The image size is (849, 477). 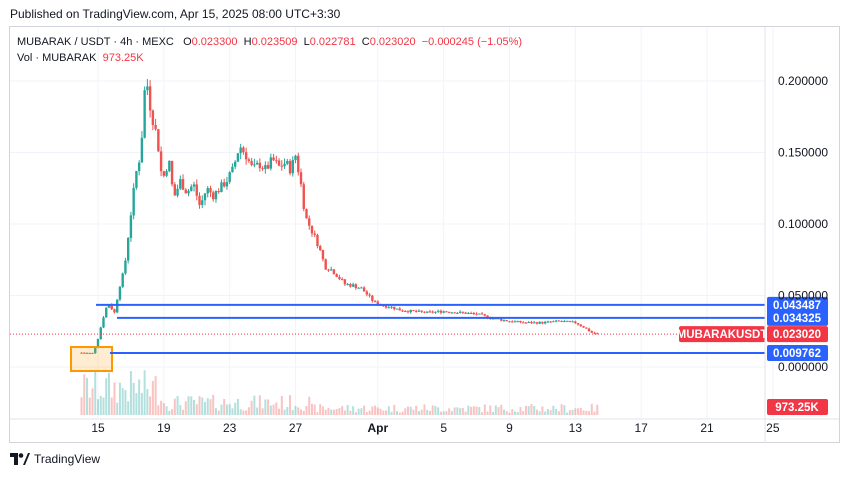 I want to click on symbol-tag-bg, so click(x=722, y=334).